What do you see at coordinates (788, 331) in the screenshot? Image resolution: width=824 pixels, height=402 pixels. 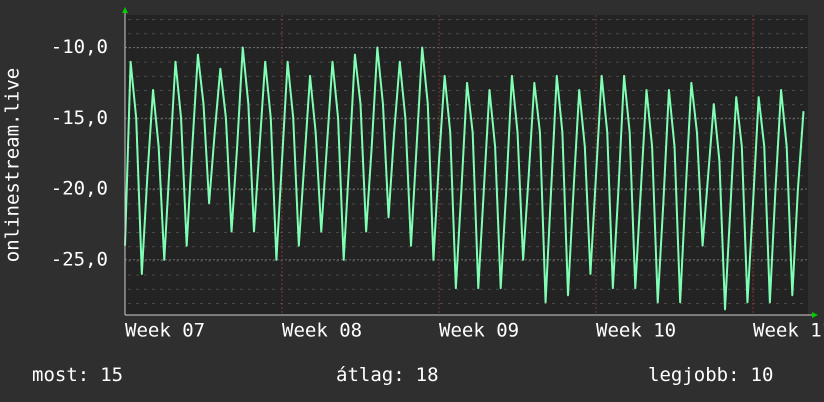 I see `x-tick-label: Week 11` at bounding box center [788, 331].